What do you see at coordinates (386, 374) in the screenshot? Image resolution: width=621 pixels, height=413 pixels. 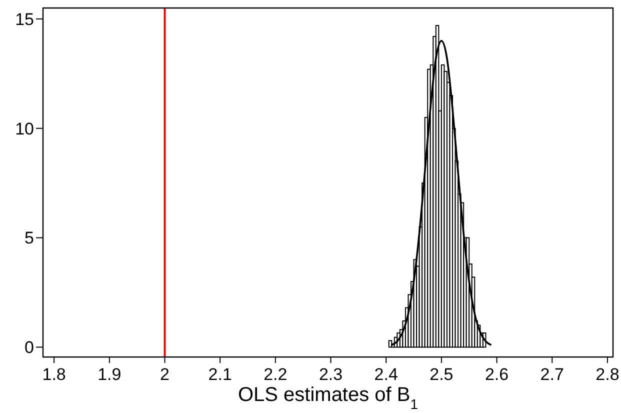 I see `x-tick-label: 2.4` at bounding box center [386, 374].